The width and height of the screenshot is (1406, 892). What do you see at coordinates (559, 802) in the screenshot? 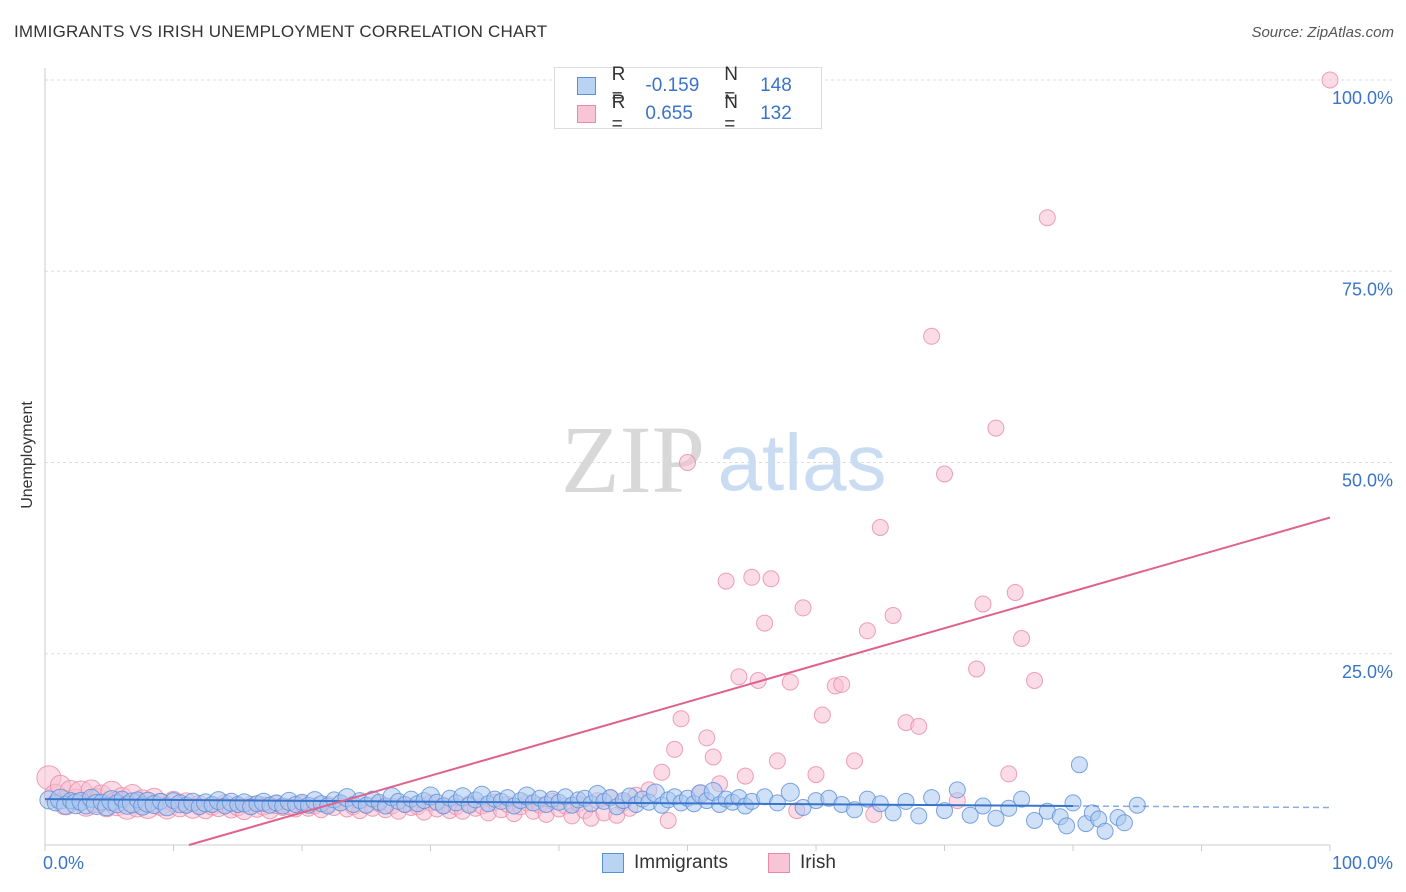
I see `immigrants-trend-line` at bounding box center [559, 802].